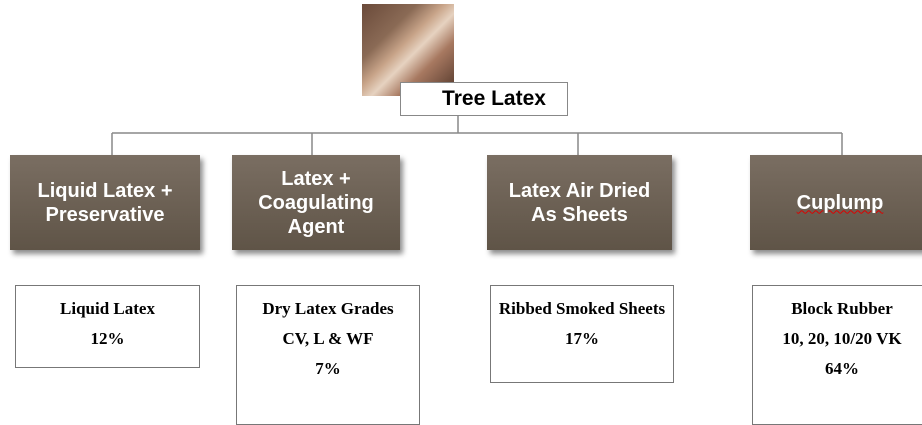 This screenshot has height=425, width=922. I want to click on product-text: CV, L & WF, so click(328, 339).